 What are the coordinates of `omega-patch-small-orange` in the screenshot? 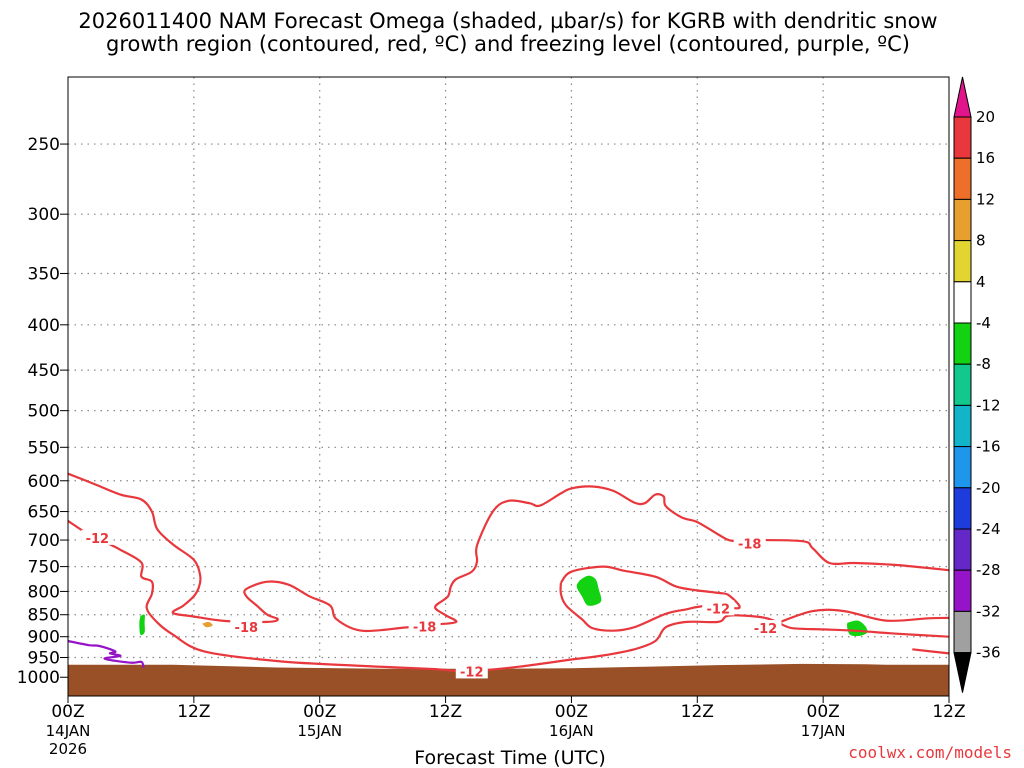 It's located at (207, 624).